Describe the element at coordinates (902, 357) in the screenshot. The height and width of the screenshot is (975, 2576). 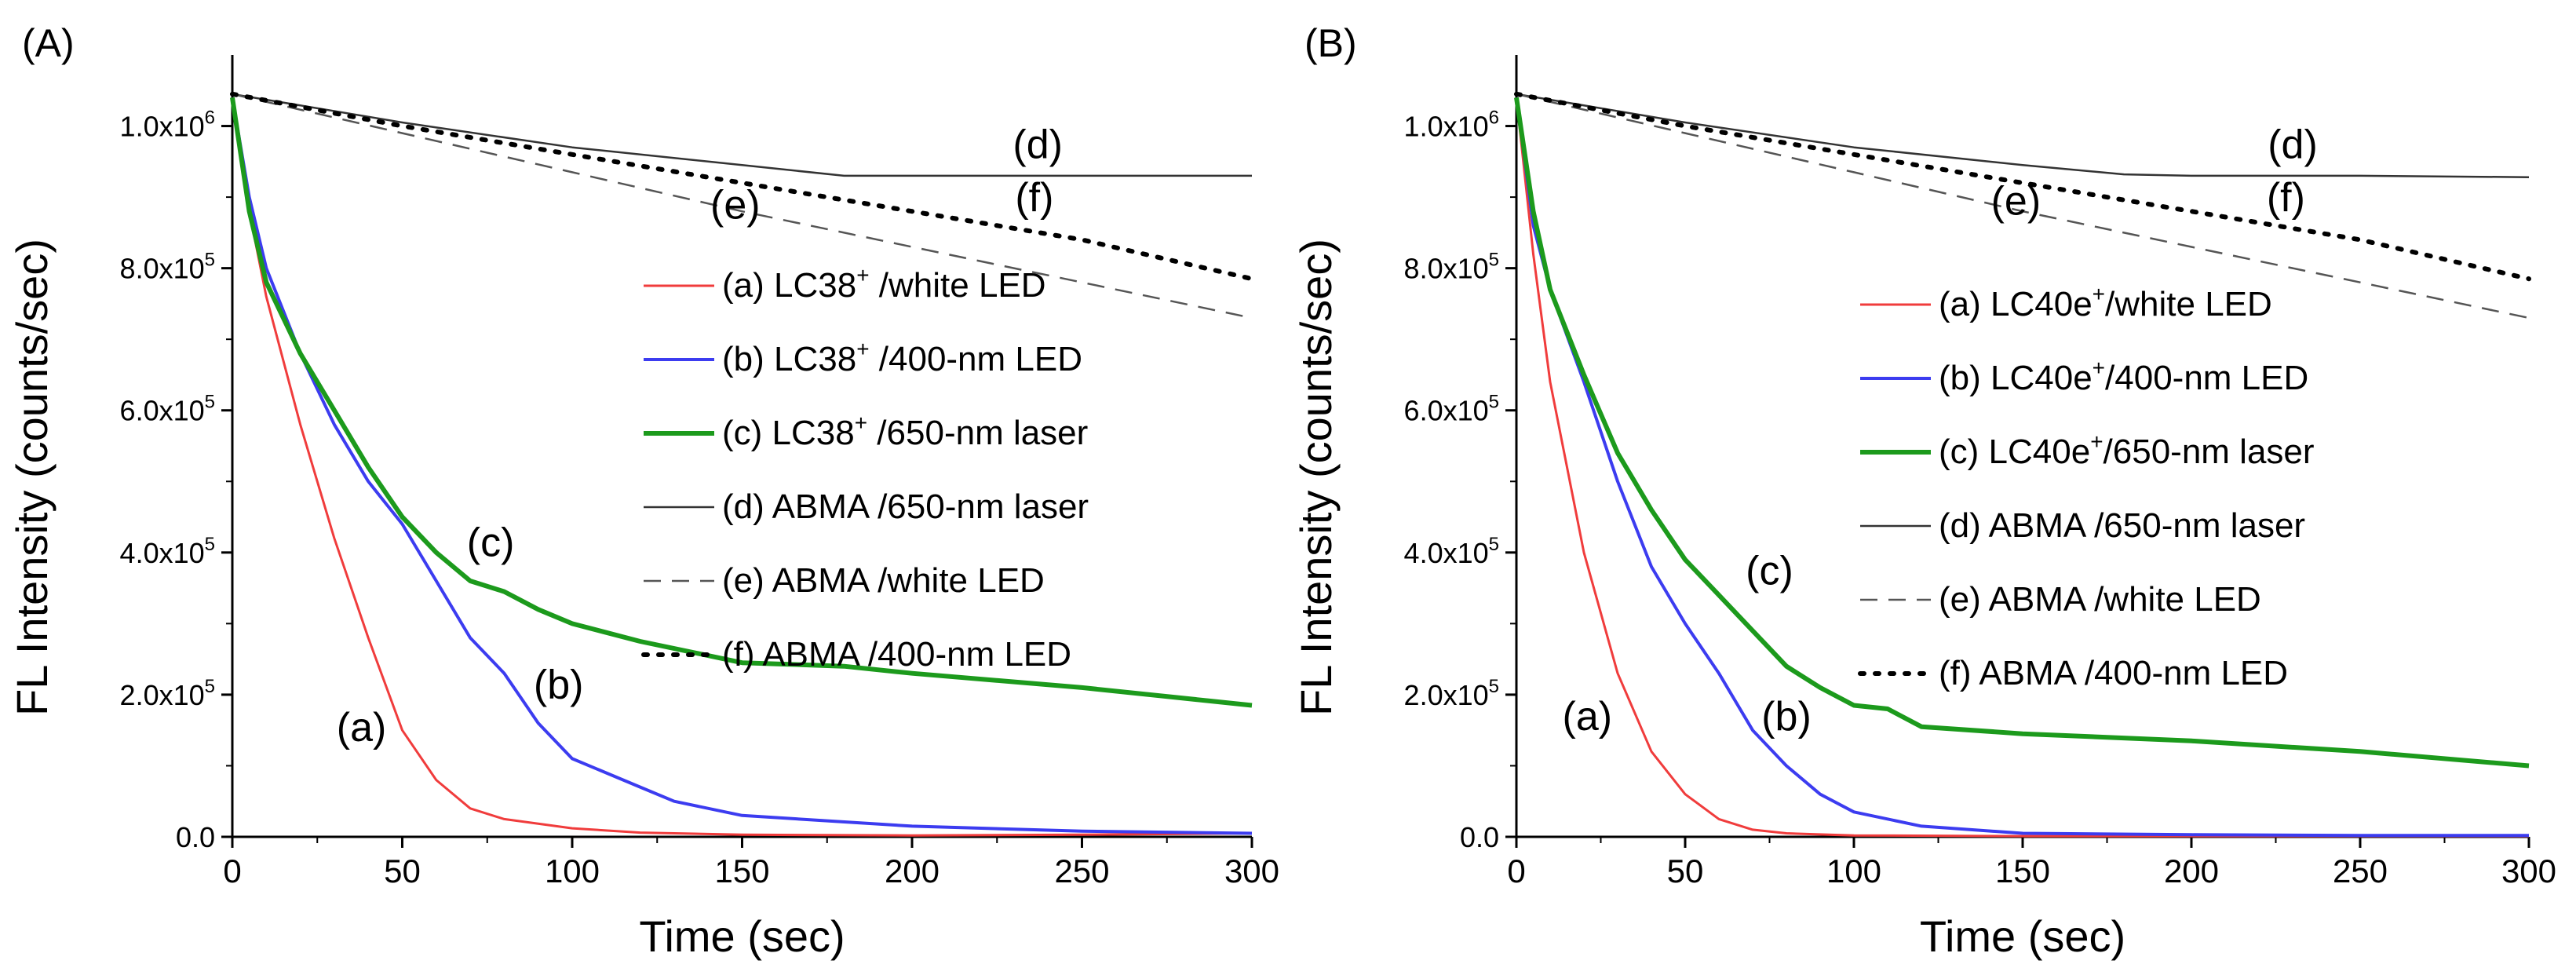
I see `legend-label-b: (b) LC38+ /400-nm LED` at that location.